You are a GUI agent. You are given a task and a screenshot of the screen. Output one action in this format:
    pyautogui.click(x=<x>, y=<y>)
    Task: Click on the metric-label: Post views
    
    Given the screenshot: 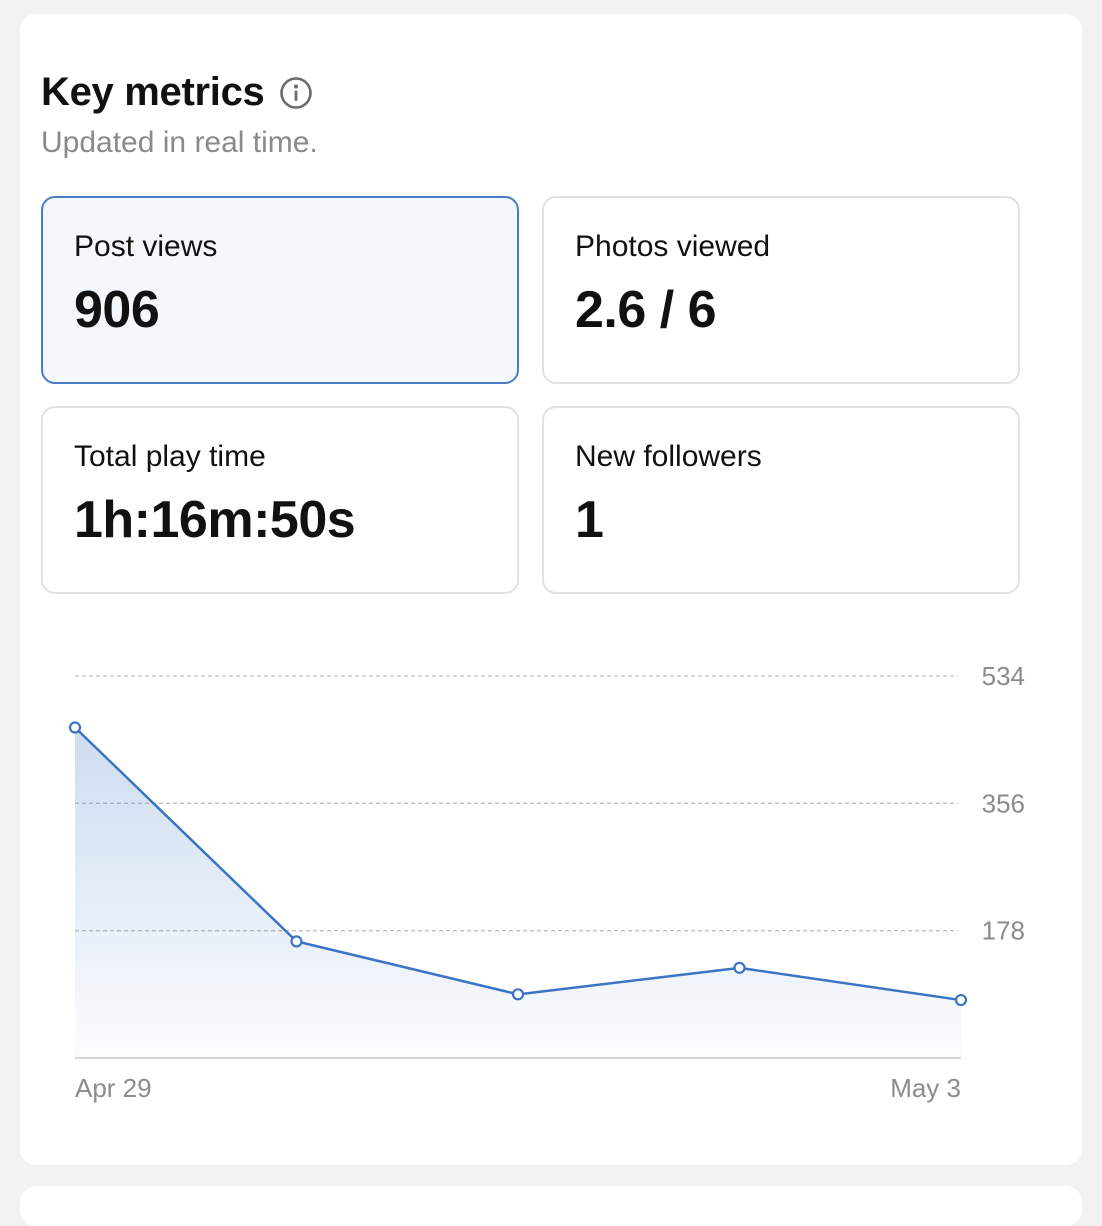 What is the action you would take?
    pyautogui.click(x=146, y=246)
    